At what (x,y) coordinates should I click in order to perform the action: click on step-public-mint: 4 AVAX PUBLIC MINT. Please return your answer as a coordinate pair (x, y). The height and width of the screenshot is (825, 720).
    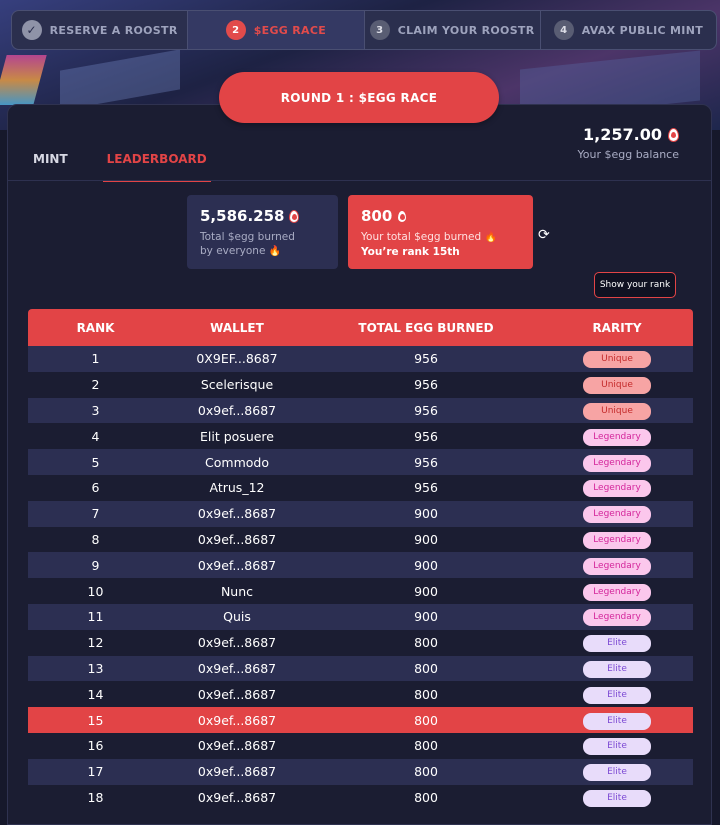
    Looking at the image, I should click on (628, 30).